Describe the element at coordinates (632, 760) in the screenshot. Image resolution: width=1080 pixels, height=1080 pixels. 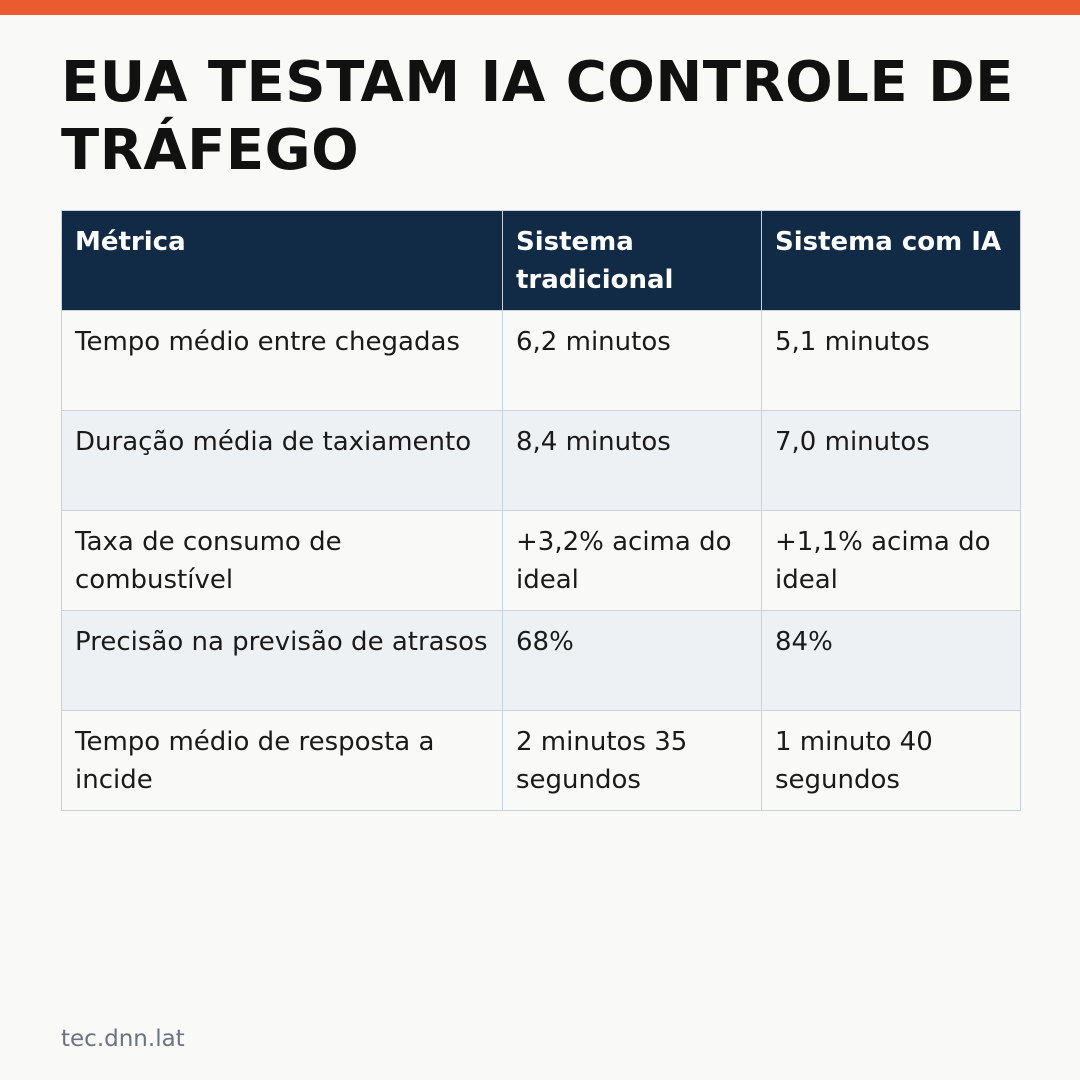
I see `traditional-value-cell: 2 minutos 35 segundos` at that location.